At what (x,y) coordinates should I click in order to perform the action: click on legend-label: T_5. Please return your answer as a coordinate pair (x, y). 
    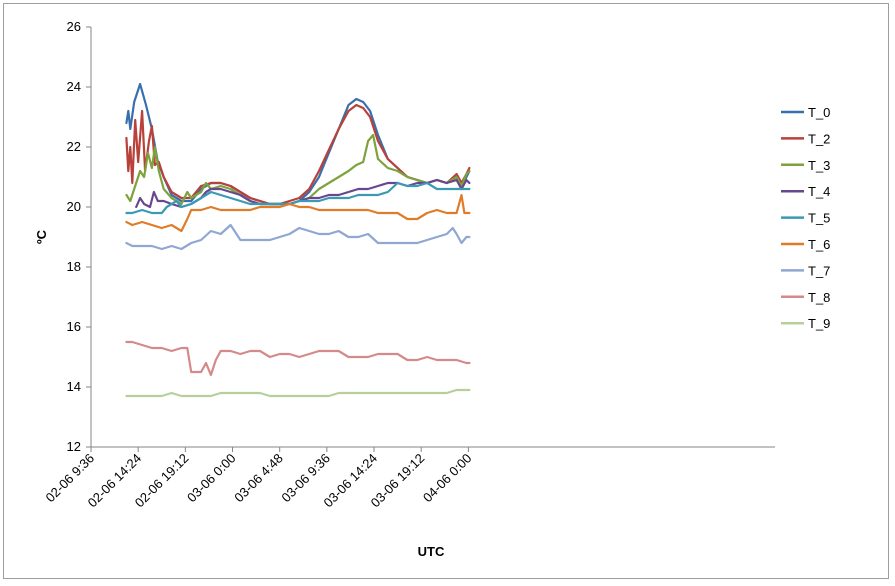
    Looking at the image, I should click on (819, 218).